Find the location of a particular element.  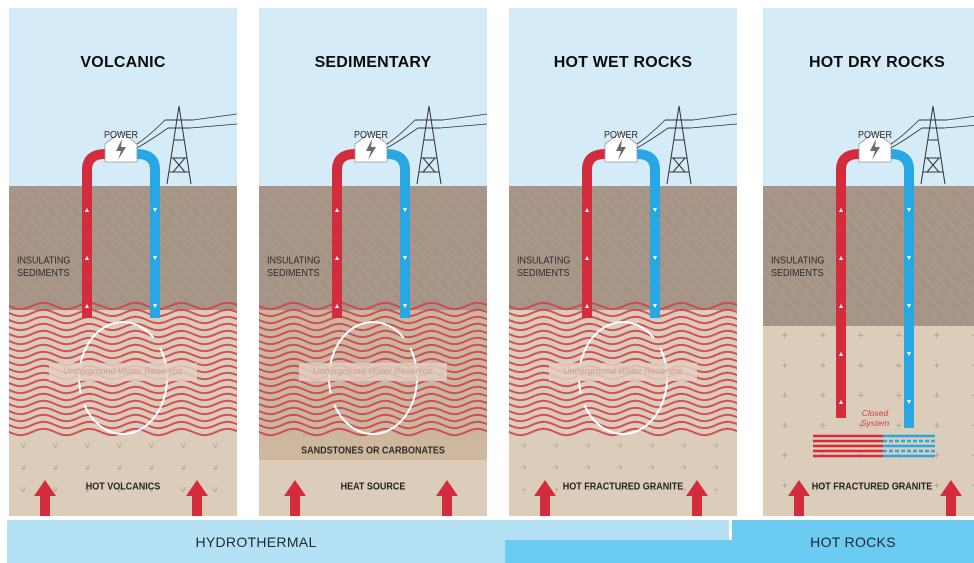

power-label: POWER is located at coordinates (620, 135).